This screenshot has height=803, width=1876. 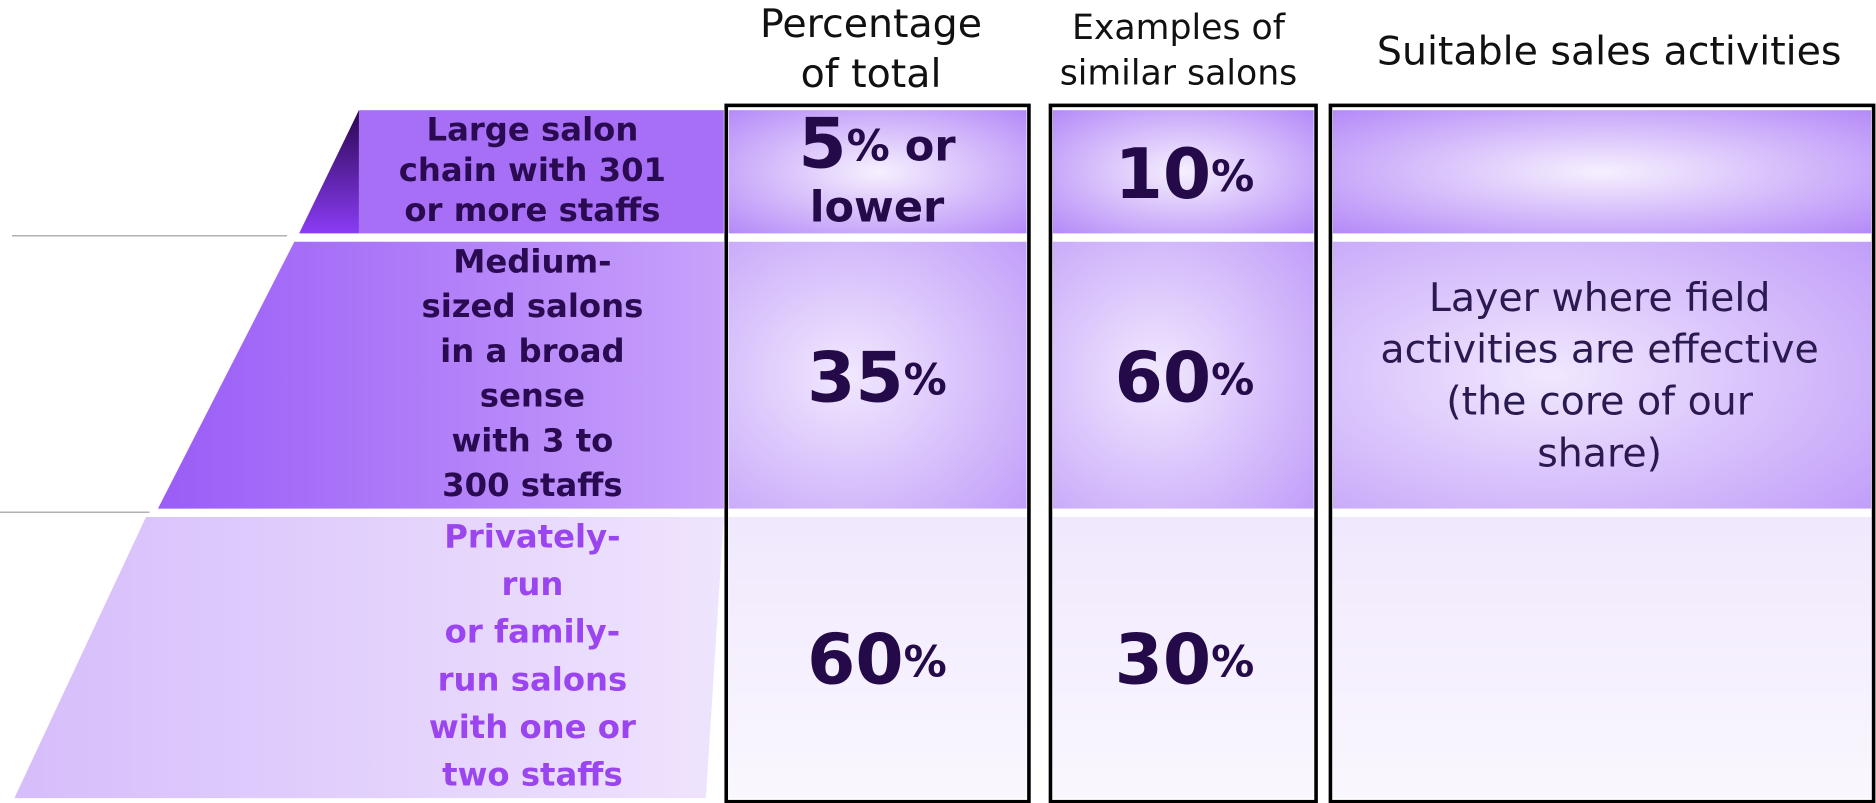 I want to click on tier-label: two staffs, so click(x=532, y=775).